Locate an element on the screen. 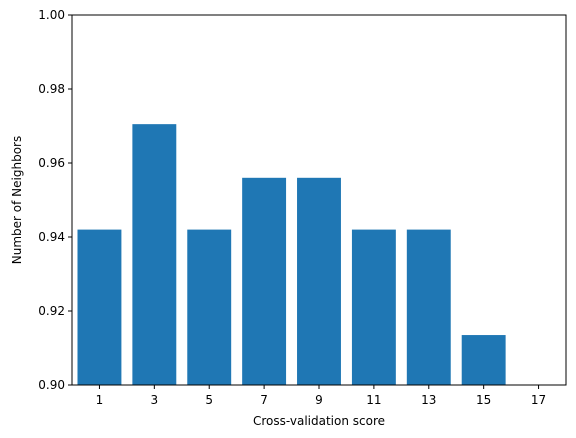 The image size is (576, 438). y-tick-label: 1.00 is located at coordinates (51, 15).